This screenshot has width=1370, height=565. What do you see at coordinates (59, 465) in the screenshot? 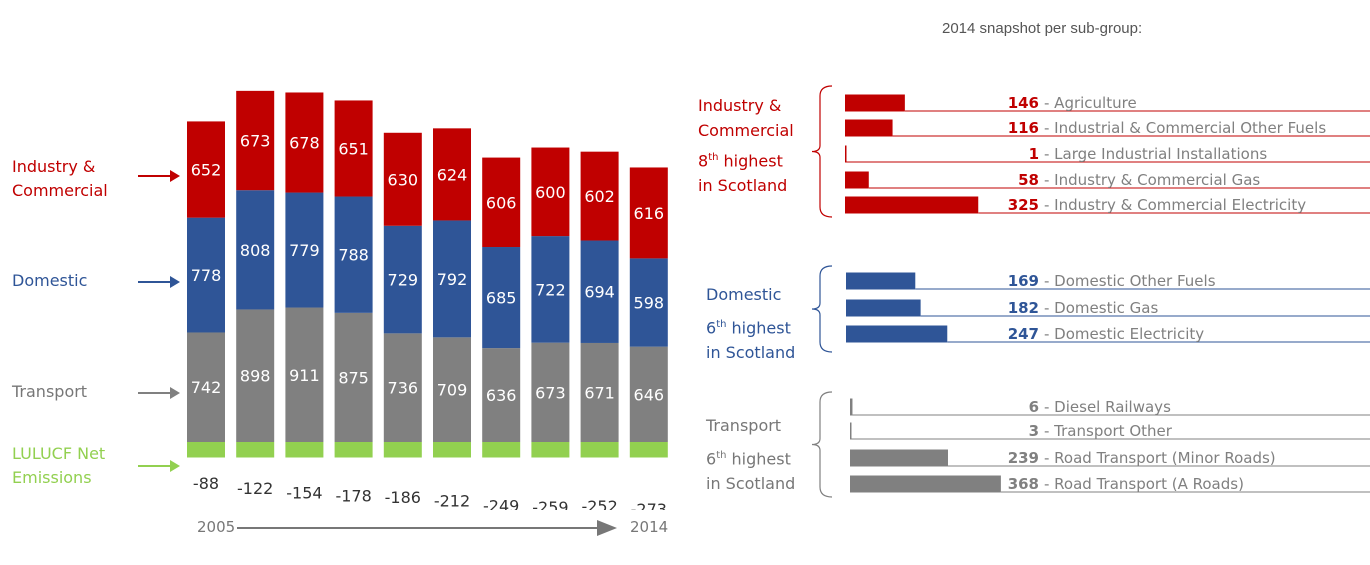
I see `label-lulucf: LULUCF Net Emissions` at bounding box center [59, 465].